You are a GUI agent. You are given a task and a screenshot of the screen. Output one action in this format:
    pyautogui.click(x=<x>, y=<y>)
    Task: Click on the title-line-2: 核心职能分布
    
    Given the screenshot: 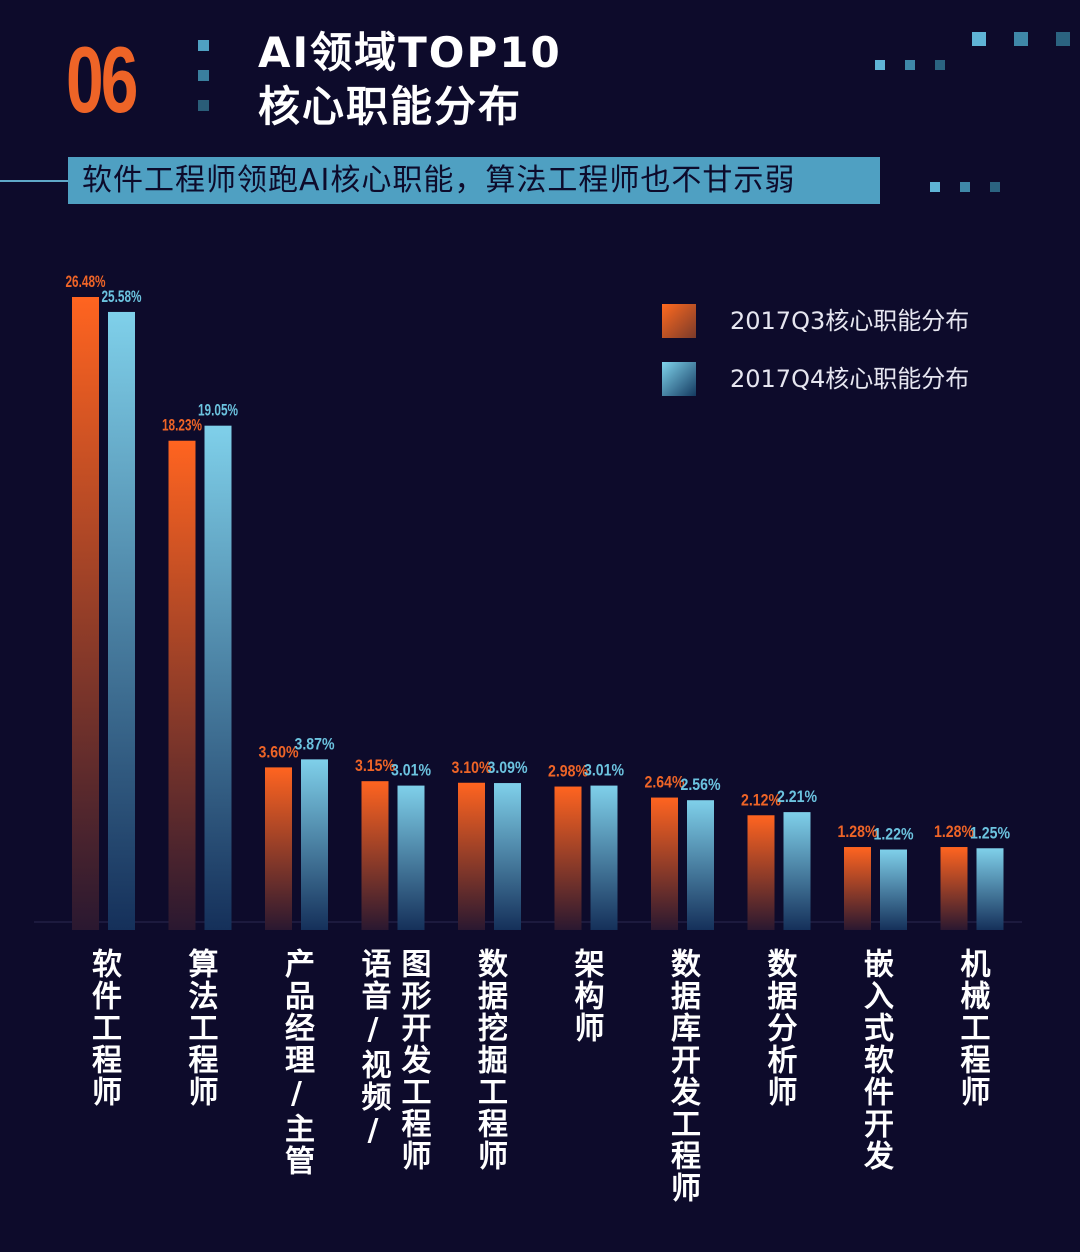 What is the action you would take?
    pyautogui.click(x=390, y=106)
    